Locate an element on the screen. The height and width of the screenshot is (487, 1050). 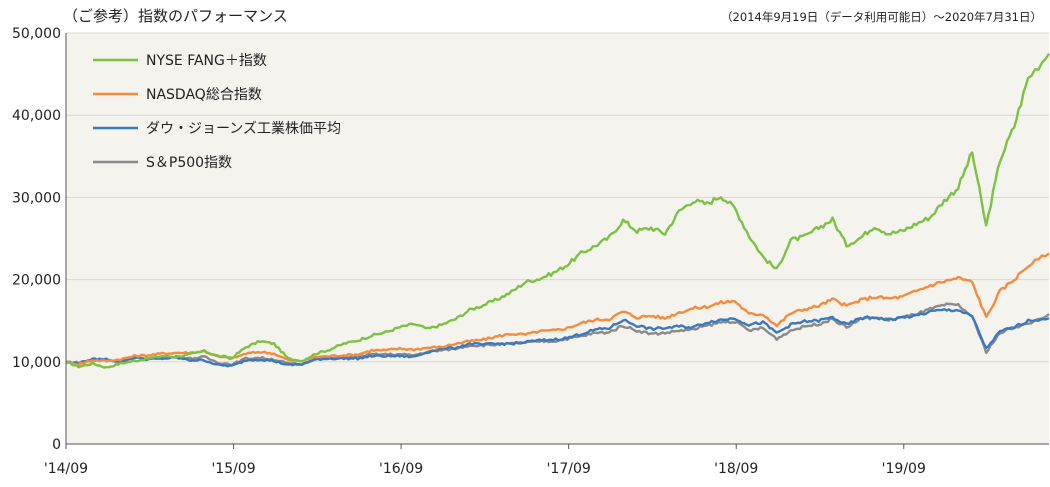
legend-label: ダウ・ジョーンズ工業株価平均 is located at coordinates (243, 129).